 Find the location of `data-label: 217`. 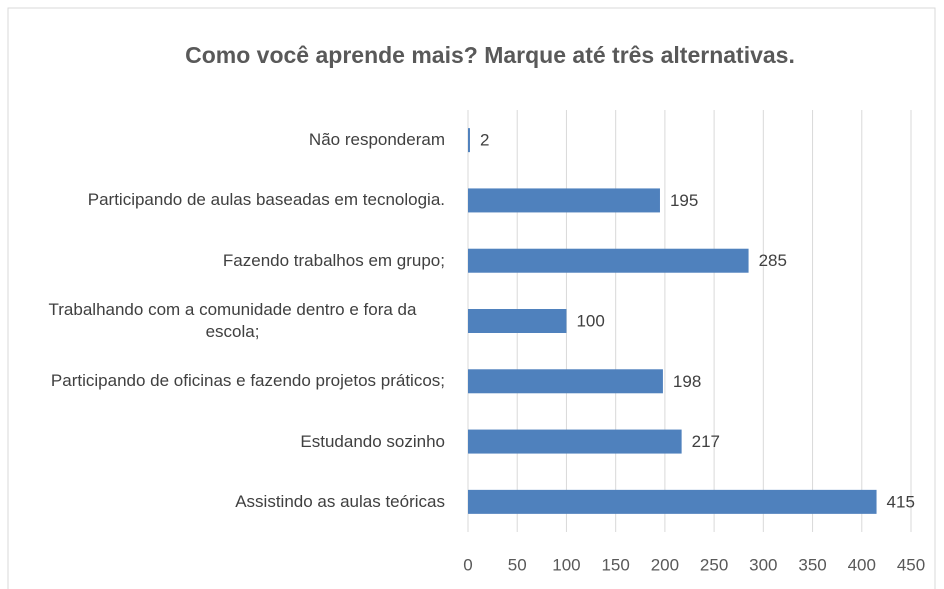

data-label: 217 is located at coordinates (706, 441).